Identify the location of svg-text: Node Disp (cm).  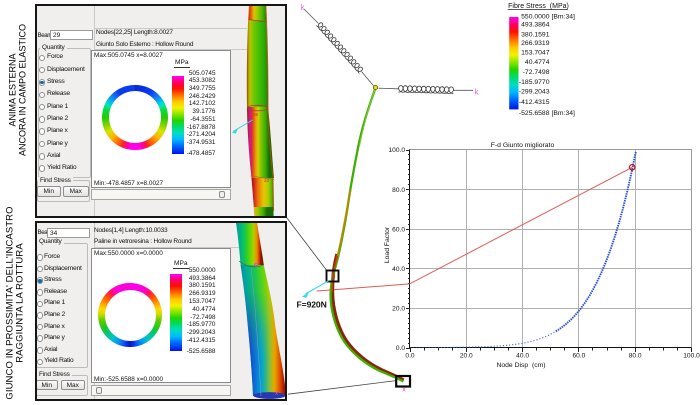
(520, 365).